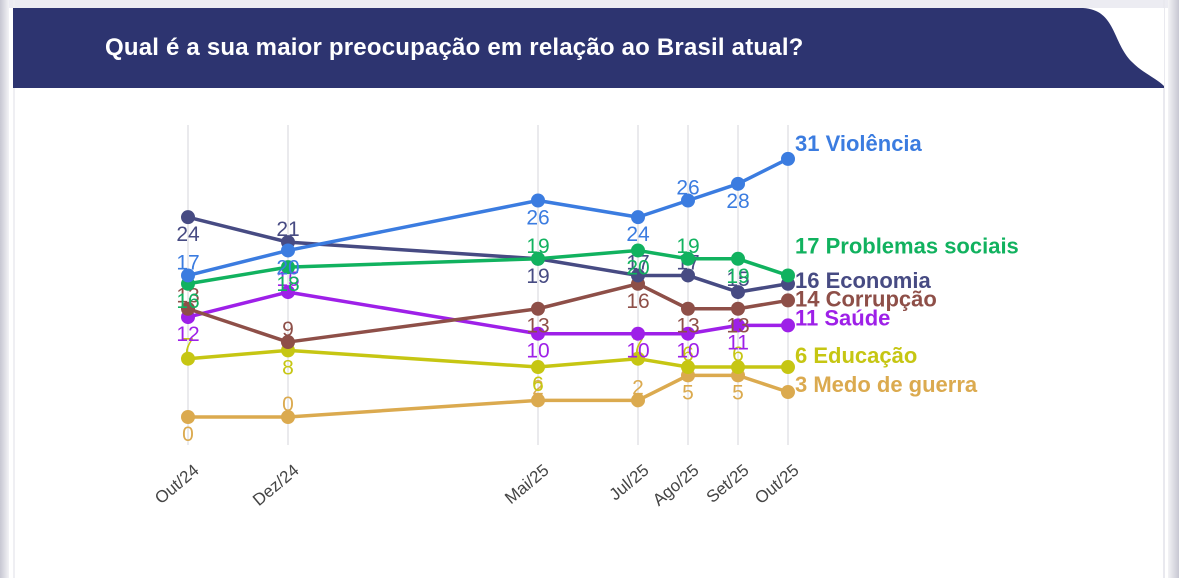 Image resolution: width=1179 pixels, height=578 pixels. Describe the element at coordinates (776, 484) in the screenshot. I see `x-tick-label: Out/25` at that location.